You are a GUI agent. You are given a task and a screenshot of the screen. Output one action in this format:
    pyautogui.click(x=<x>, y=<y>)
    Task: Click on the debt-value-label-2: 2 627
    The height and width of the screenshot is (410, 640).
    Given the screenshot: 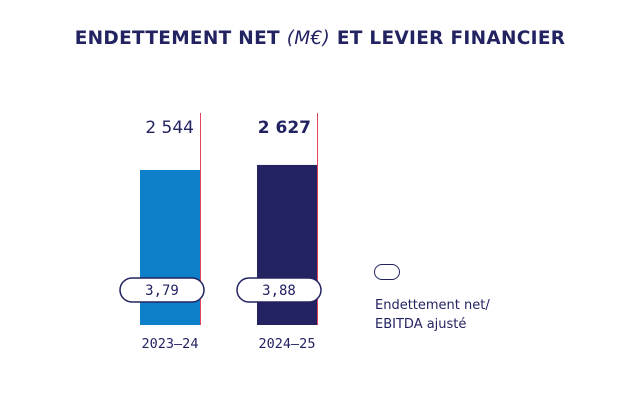 What is the action you would take?
    pyautogui.click(x=284, y=128)
    